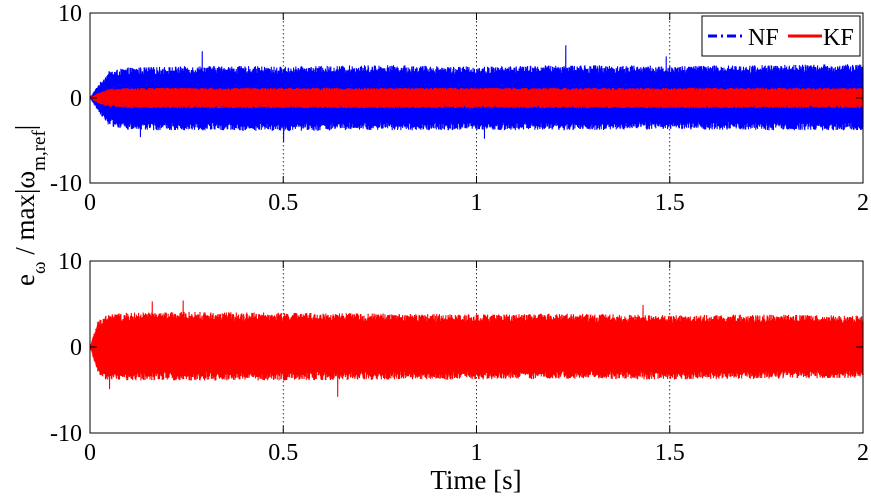 Image resolution: width=871 pixels, height=497 pixels. I want to click on top-x-tick-label: 1.5, so click(670, 203).